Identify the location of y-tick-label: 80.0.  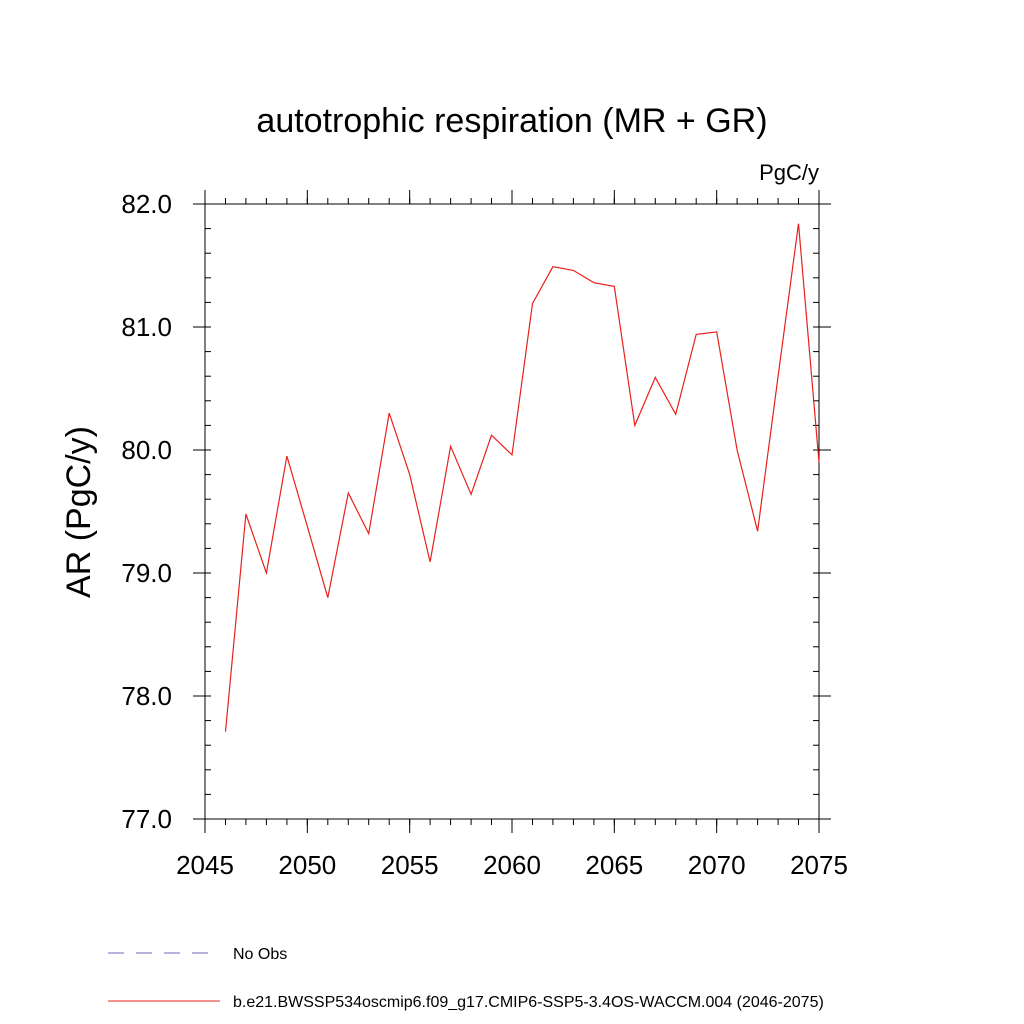
(146, 450).